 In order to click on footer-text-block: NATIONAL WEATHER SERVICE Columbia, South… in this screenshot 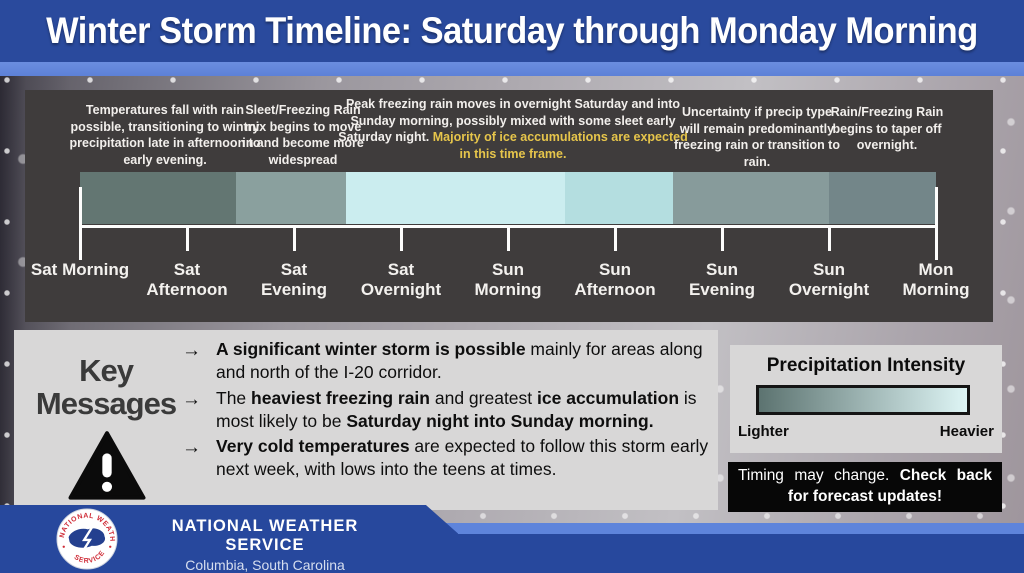, I will do `click(265, 545)`.